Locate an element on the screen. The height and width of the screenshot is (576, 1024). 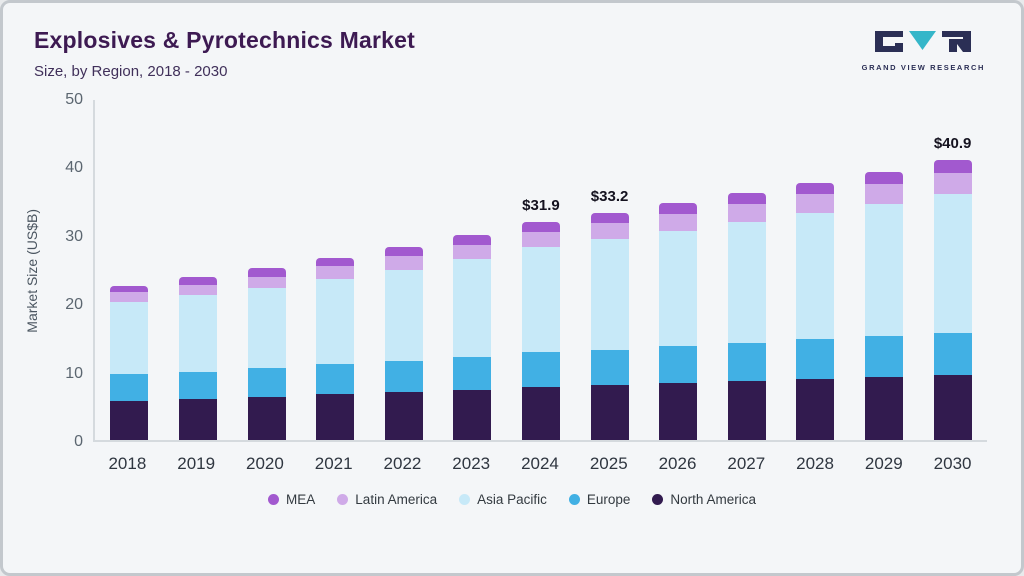
legend-item-mea: MEA is located at coordinates (291, 499).